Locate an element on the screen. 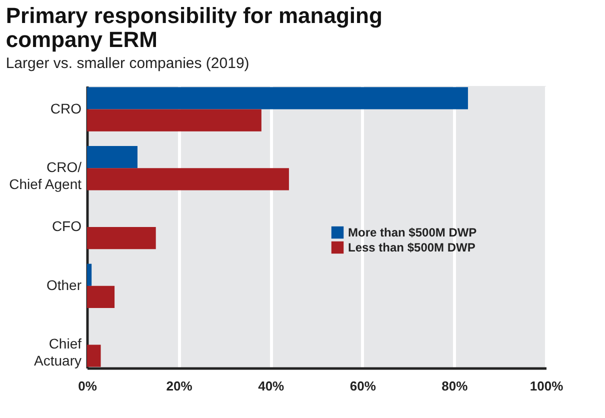  y-tick-label: CRO/ Chief Agent is located at coordinates (45, 175).